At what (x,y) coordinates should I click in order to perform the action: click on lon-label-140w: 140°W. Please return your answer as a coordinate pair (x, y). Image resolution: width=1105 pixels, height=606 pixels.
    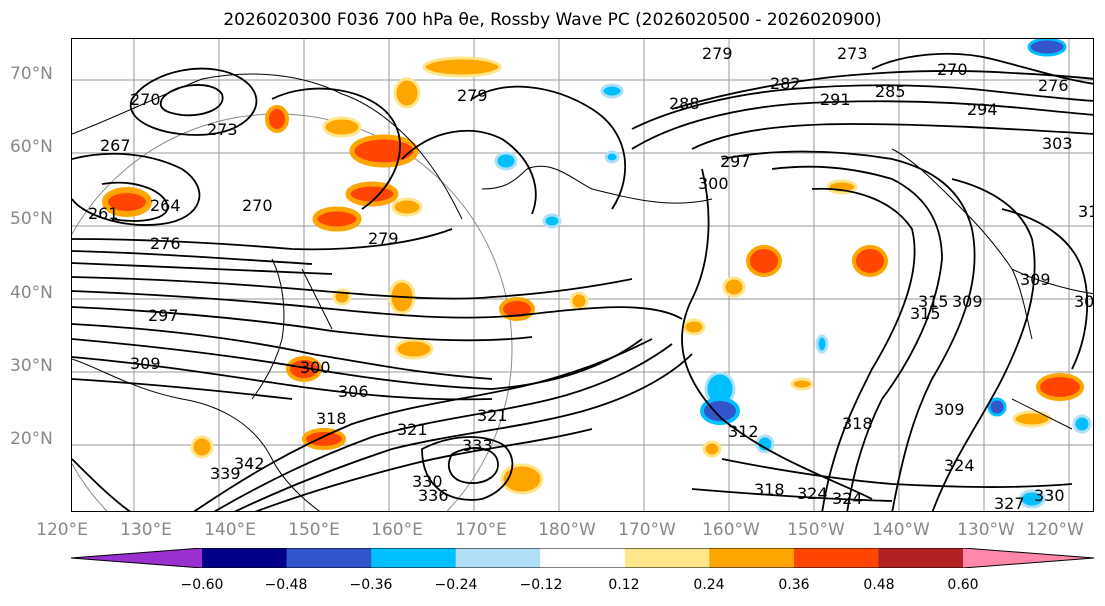
    Looking at the image, I should click on (901, 530).